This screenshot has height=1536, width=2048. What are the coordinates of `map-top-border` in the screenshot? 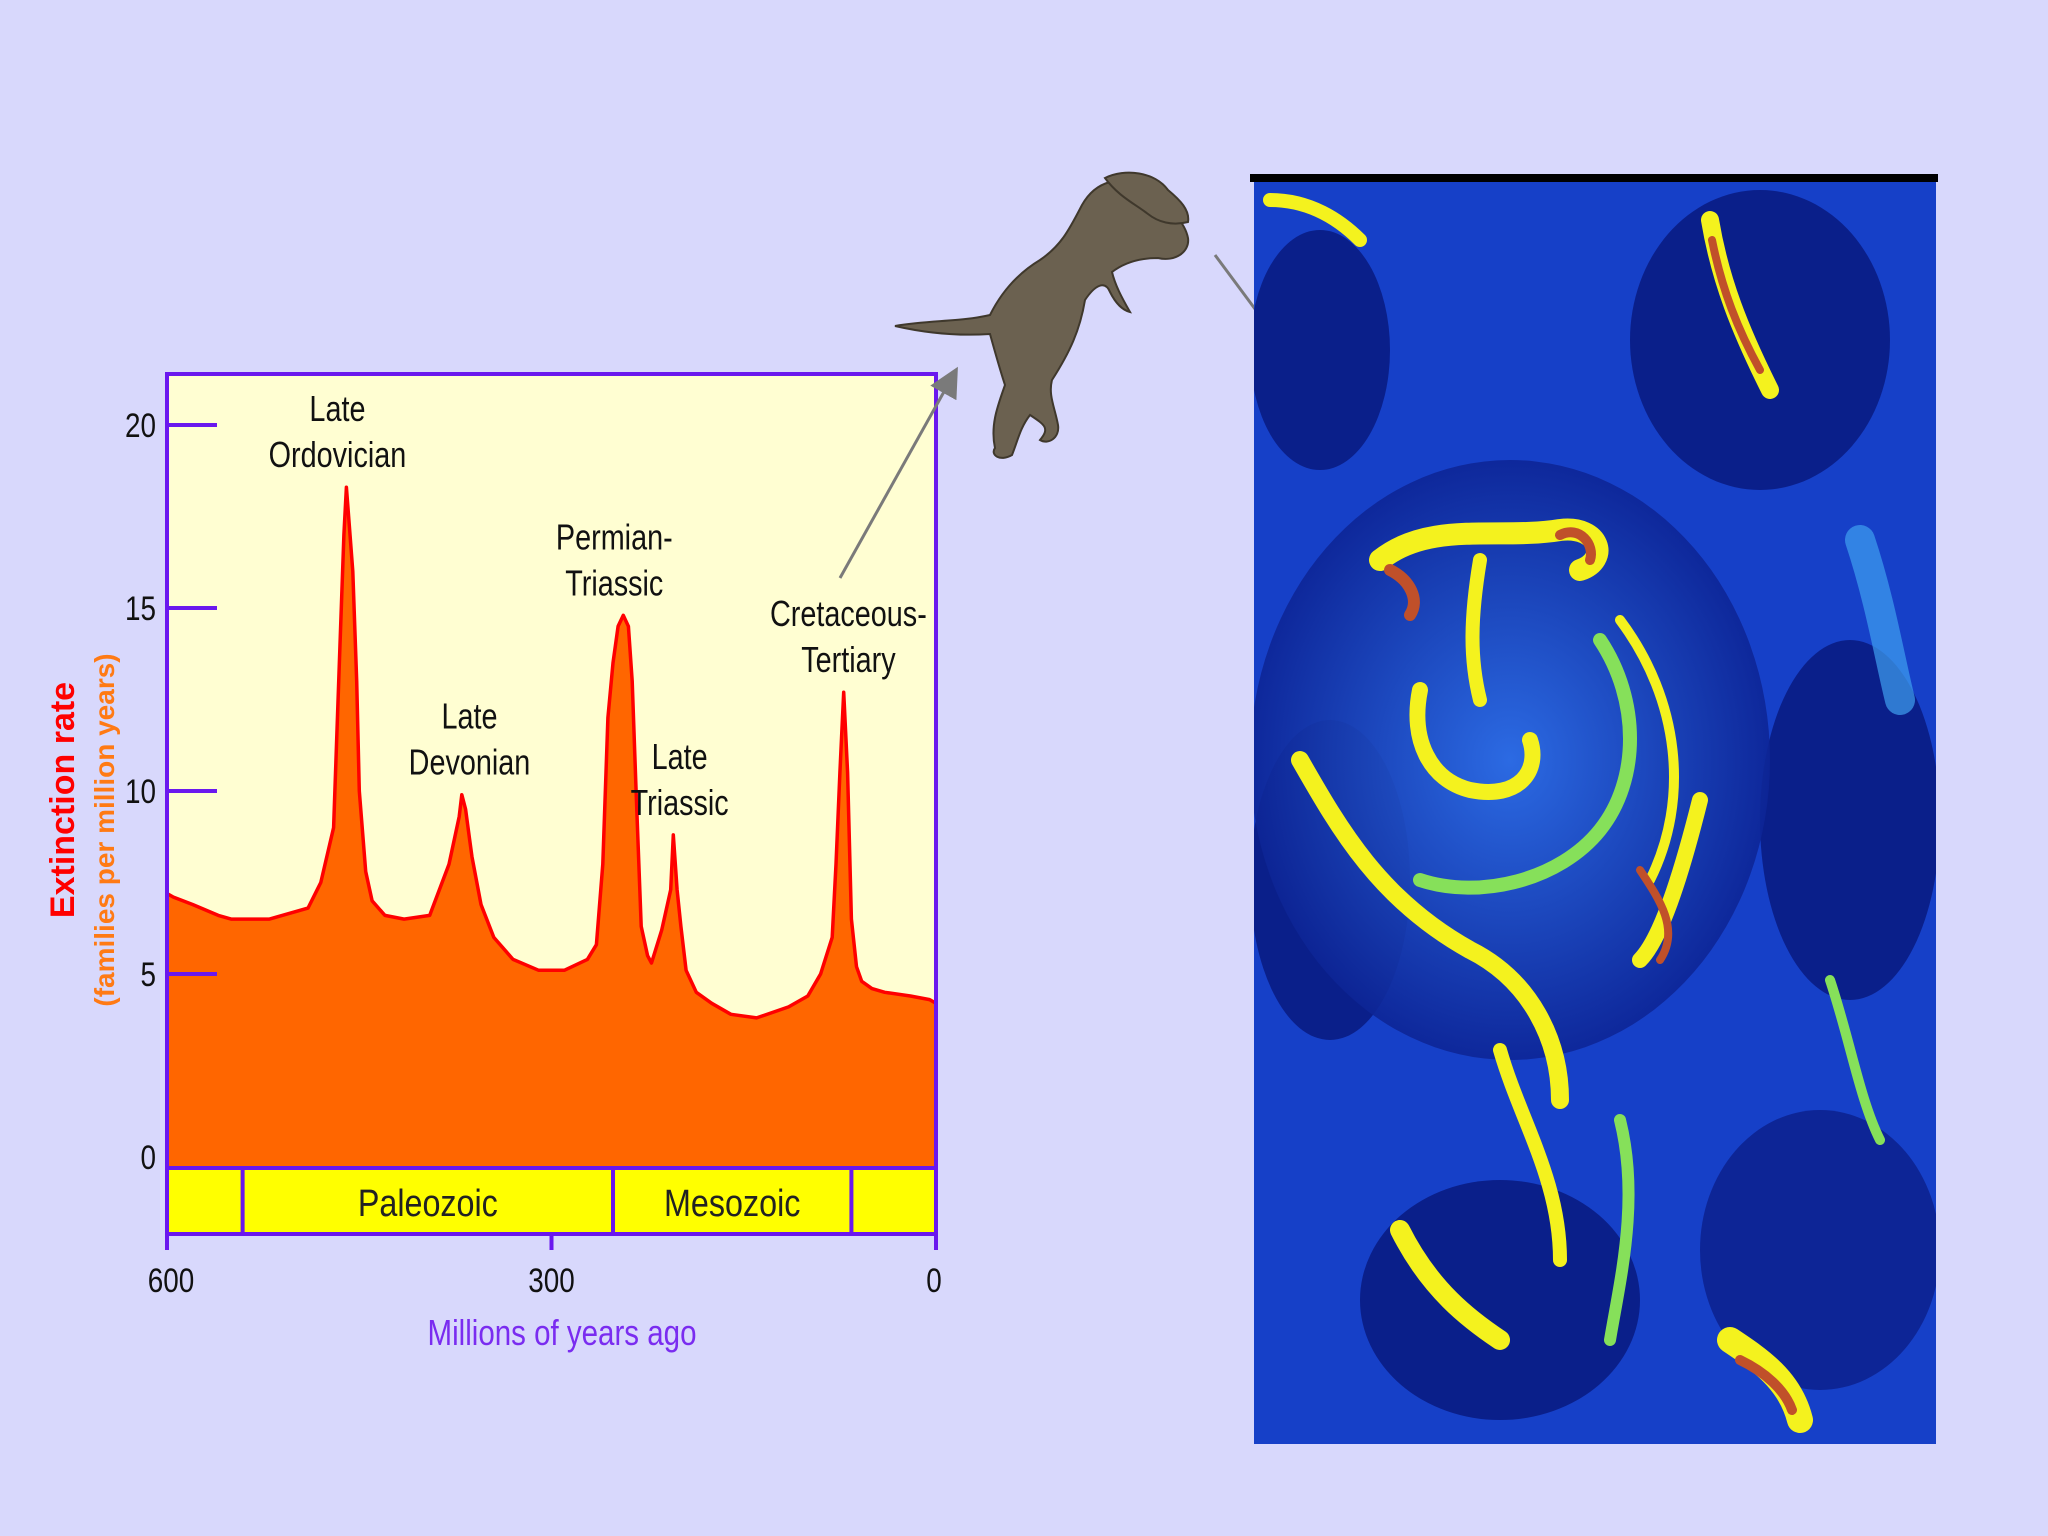 It's located at (1594, 178).